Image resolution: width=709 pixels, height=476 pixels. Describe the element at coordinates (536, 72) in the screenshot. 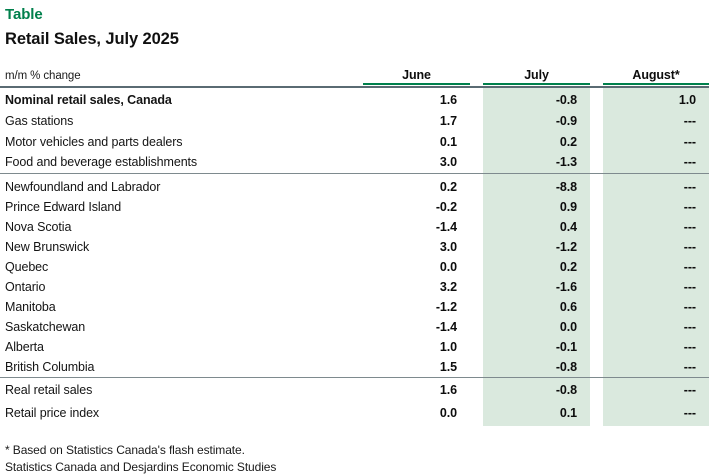

I see `column-header-july: July` at that location.